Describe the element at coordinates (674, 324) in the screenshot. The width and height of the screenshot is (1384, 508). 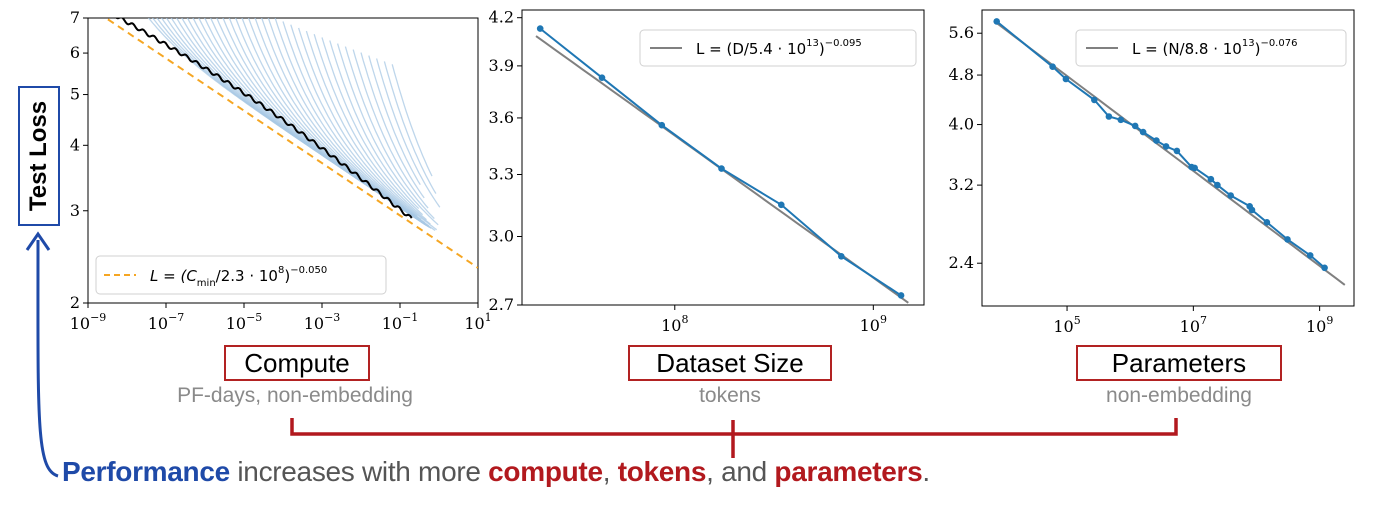
I see `x-tick-label: 10⁸` at that location.